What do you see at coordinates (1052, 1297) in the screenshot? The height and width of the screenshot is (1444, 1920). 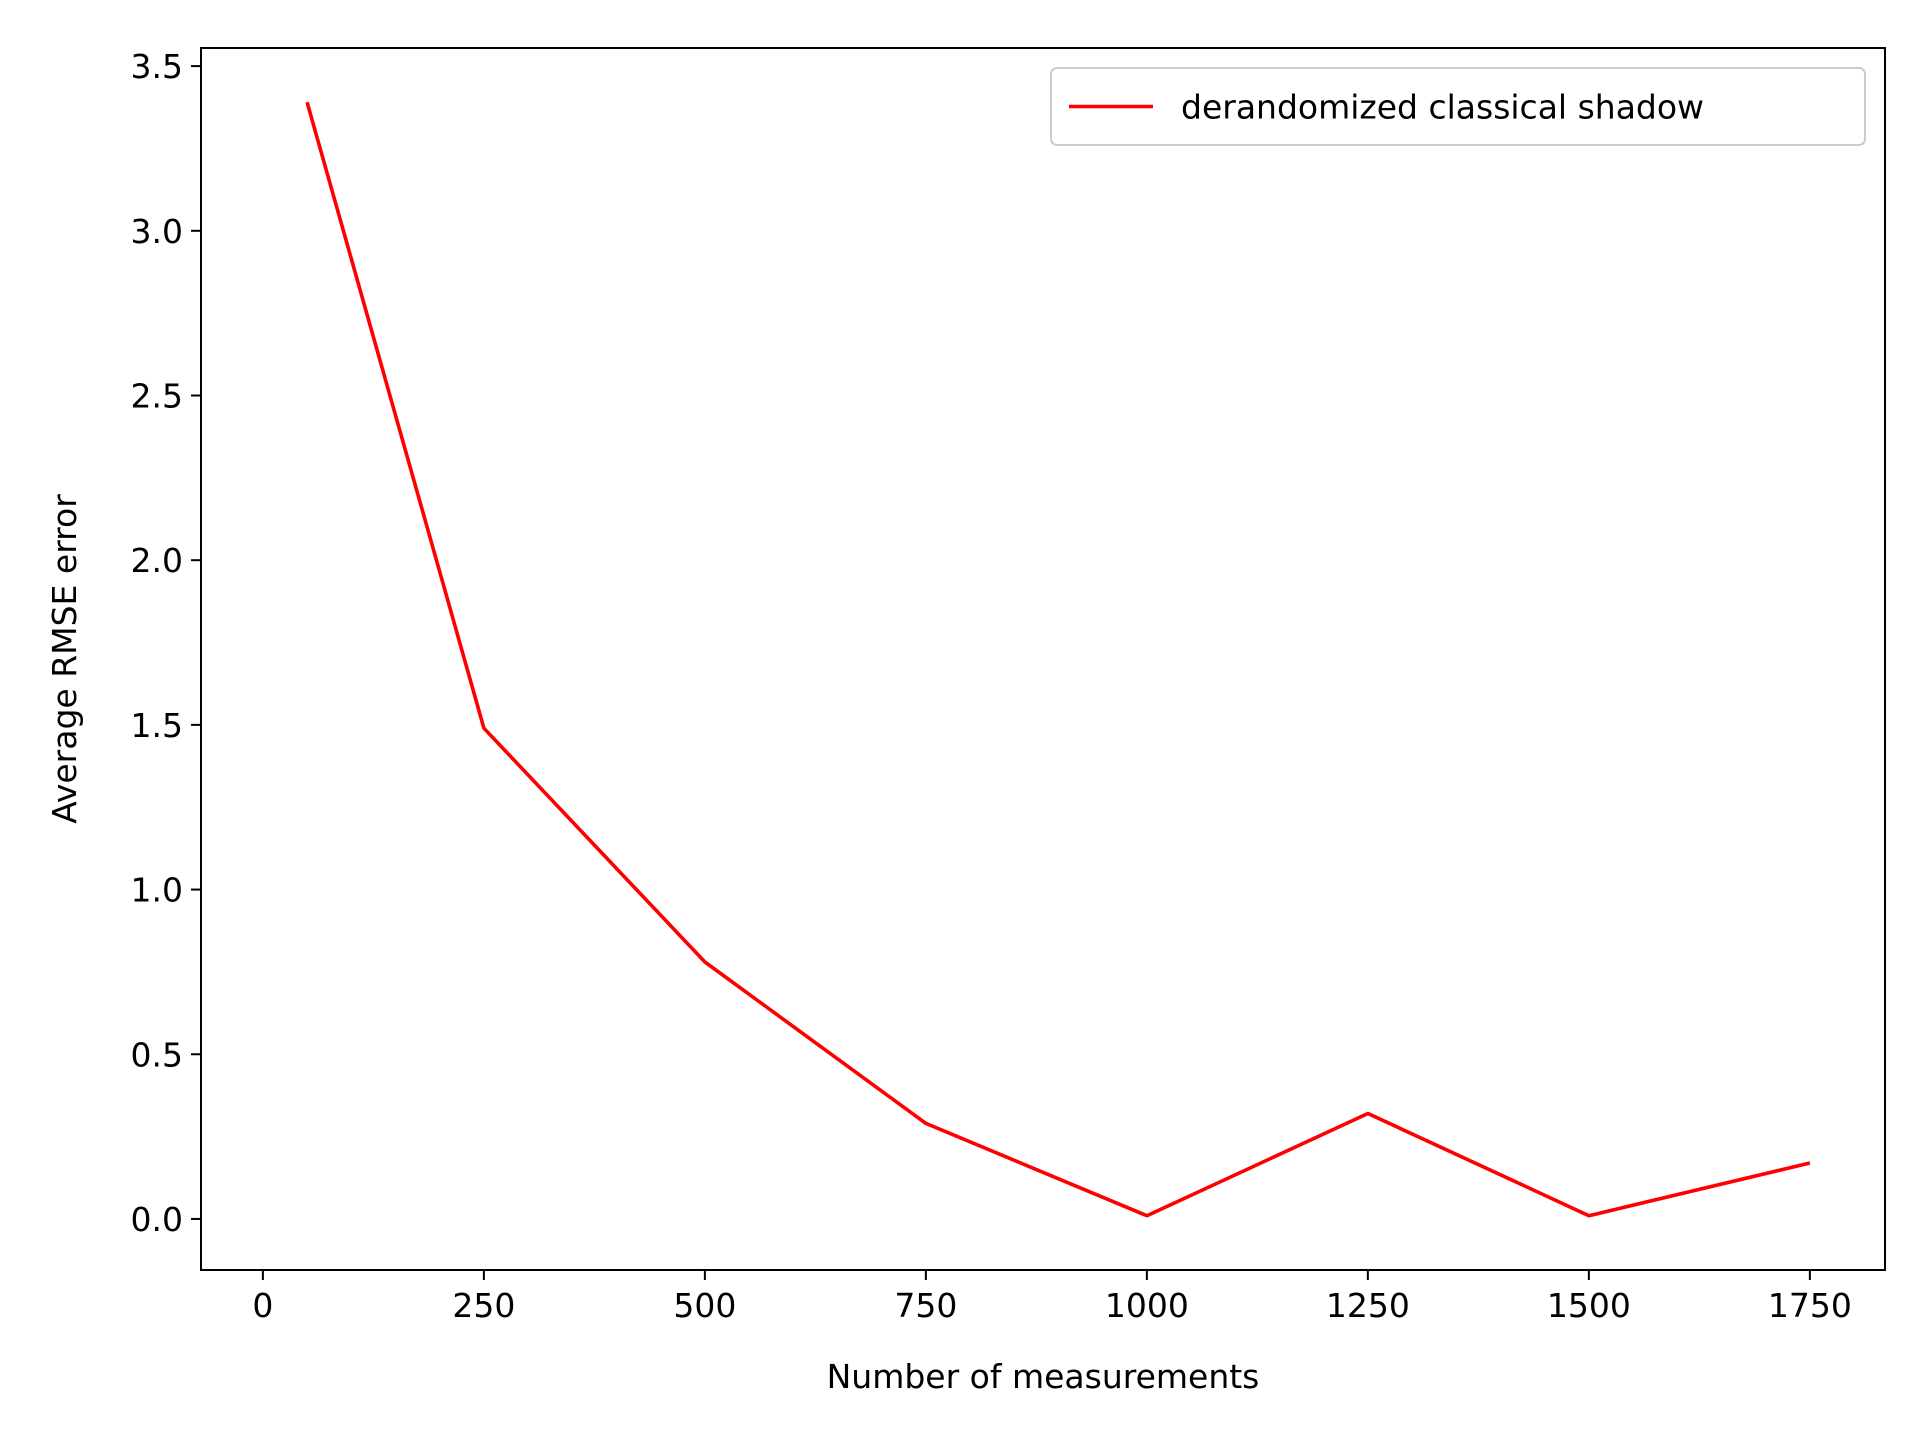 I see `x-axis: 0 250 500 750 1000 1250 1500 1750` at bounding box center [1052, 1297].